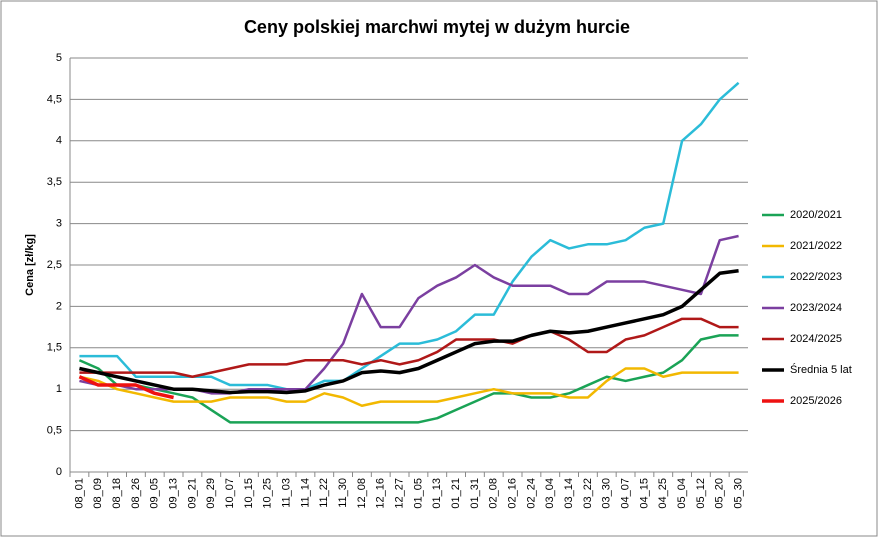 The image size is (878, 537). What do you see at coordinates (54, 99) in the screenshot?
I see `y-tick-label: 4,5` at bounding box center [54, 99].